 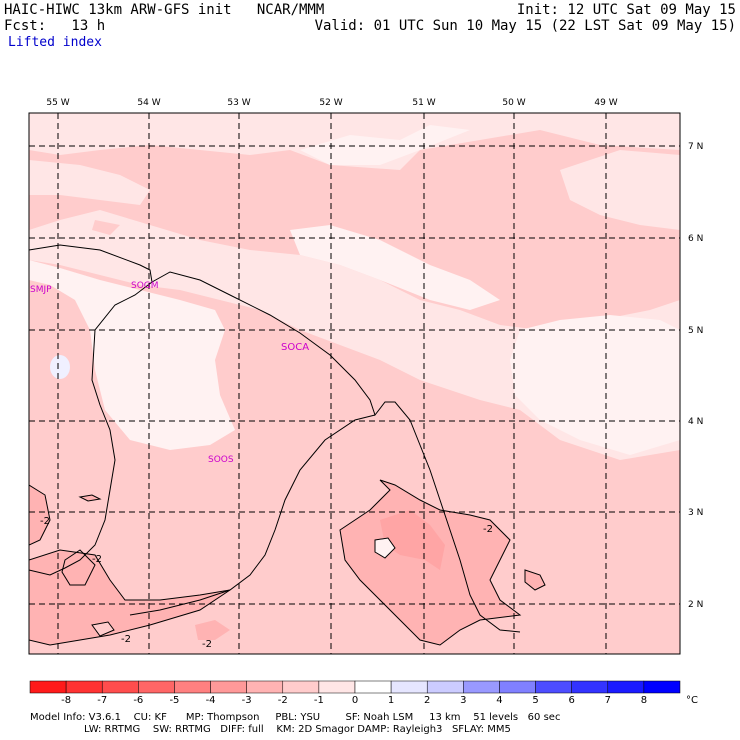 What do you see at coordinates (513, 103) in the screenshot?
I see `lon-label: 50 W` at bounding box center [513, 103].